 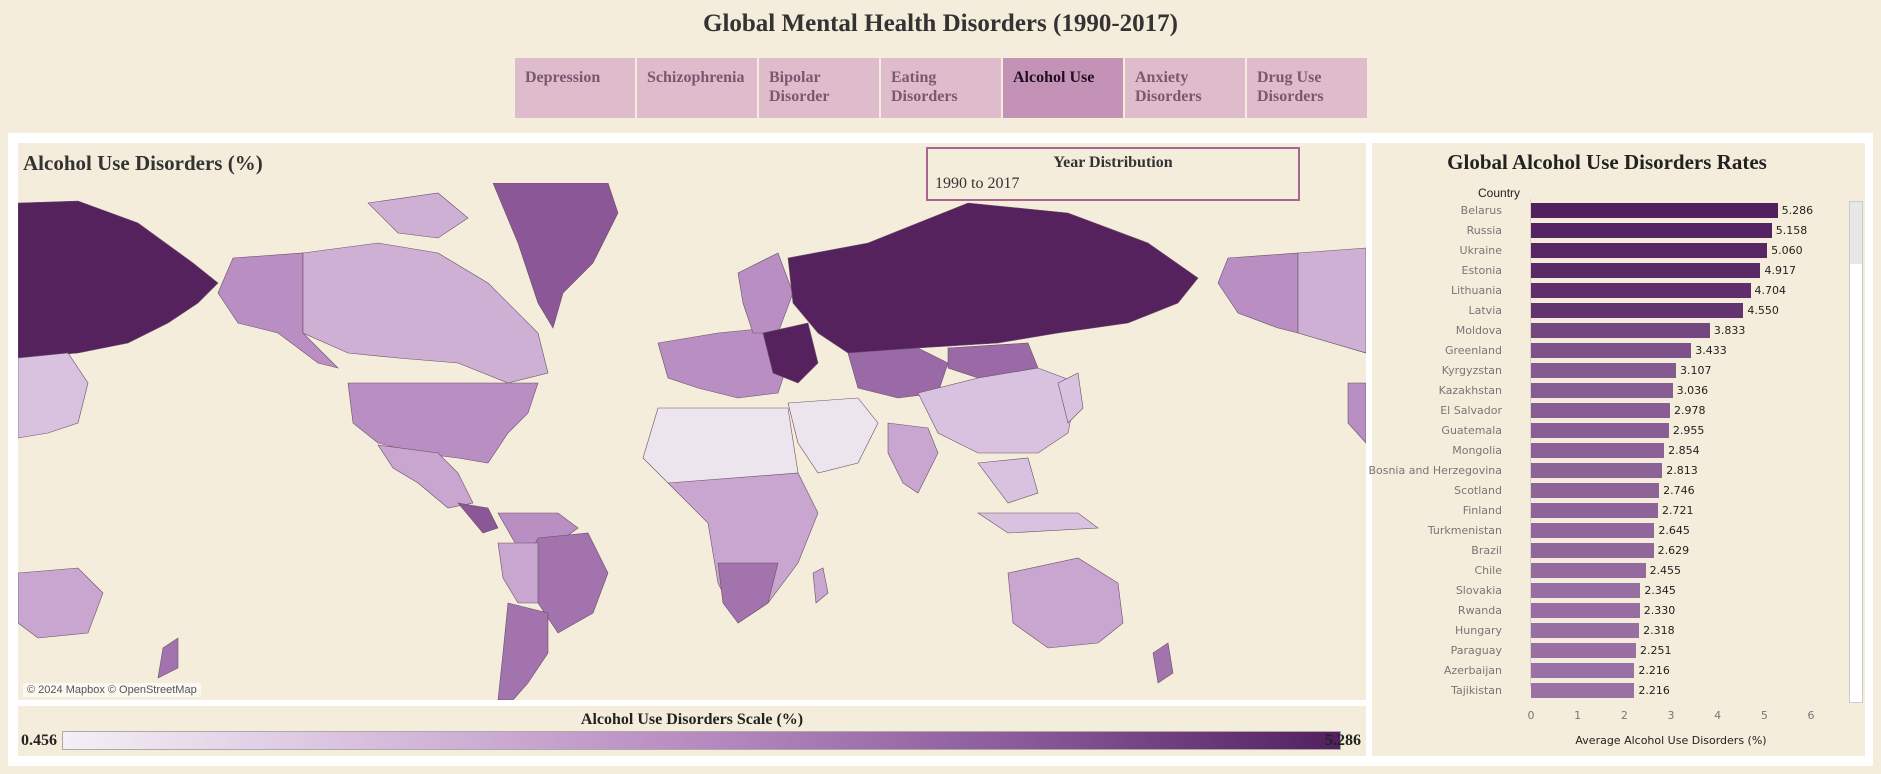 I want to click on tab-anxiety-disorders: Anxiety Disorders, so click(x=1185, y=88).